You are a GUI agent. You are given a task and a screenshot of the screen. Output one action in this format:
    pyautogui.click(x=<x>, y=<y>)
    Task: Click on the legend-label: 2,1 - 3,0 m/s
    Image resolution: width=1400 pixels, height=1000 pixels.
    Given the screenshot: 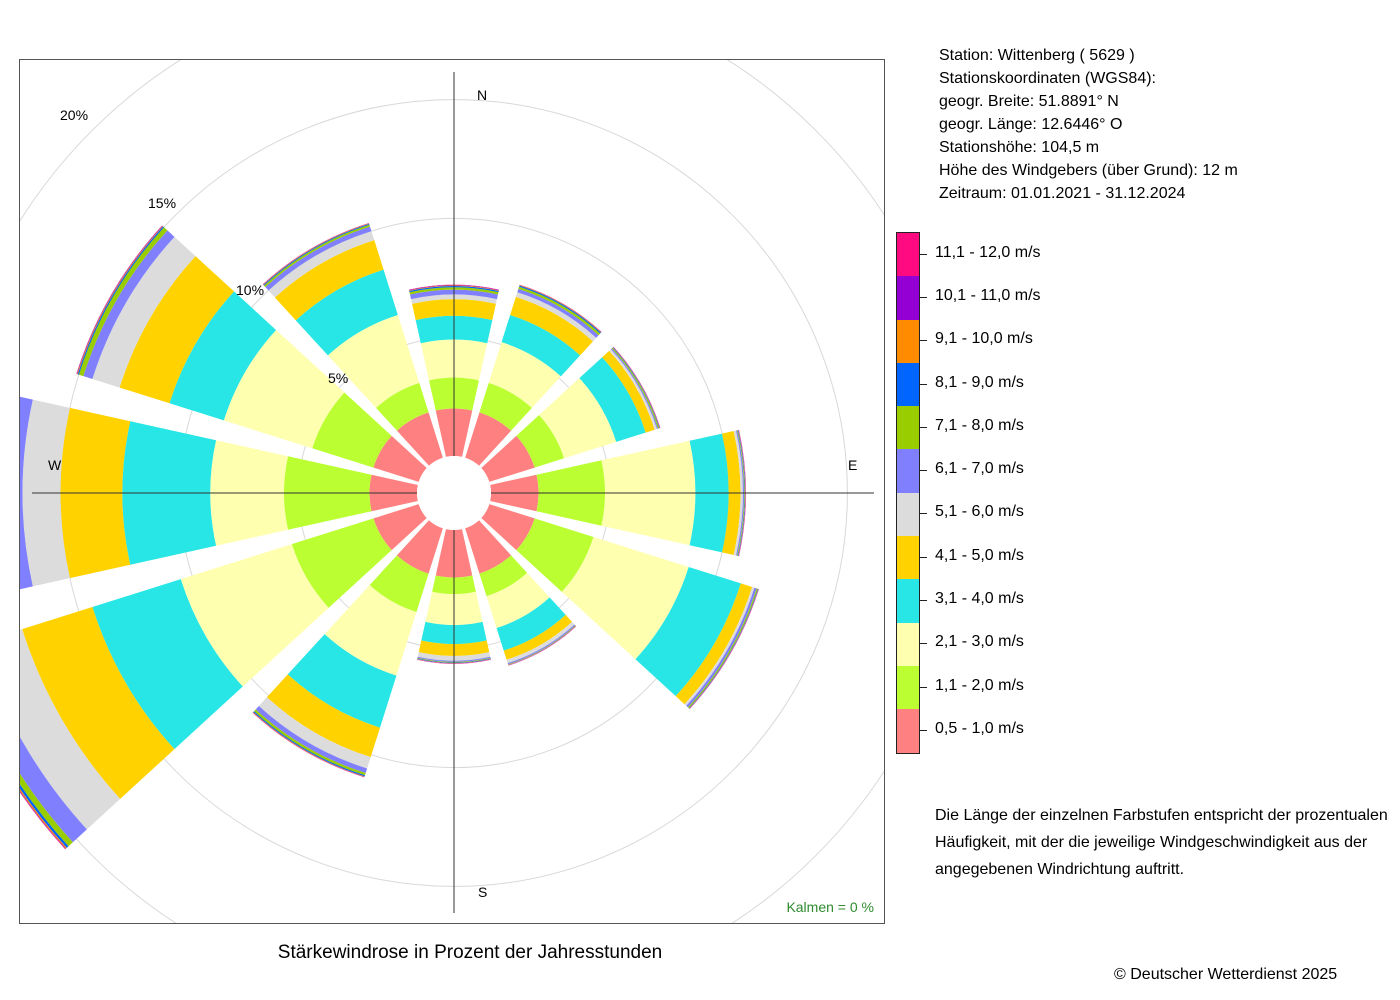 What is the action you would take?
    pyautogui.click(x=979, y=642)
    